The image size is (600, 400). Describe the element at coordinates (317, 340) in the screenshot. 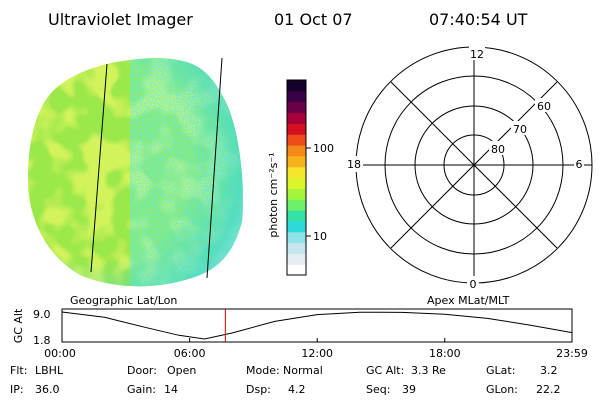

I see `x-tick-marks` at that location.